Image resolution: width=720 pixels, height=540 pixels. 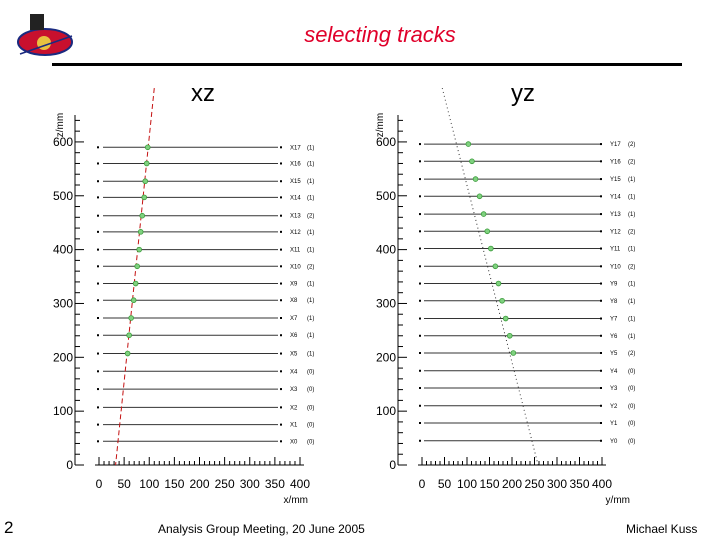 I want to click on layer-label: Y0, so click(x=614, y=442).